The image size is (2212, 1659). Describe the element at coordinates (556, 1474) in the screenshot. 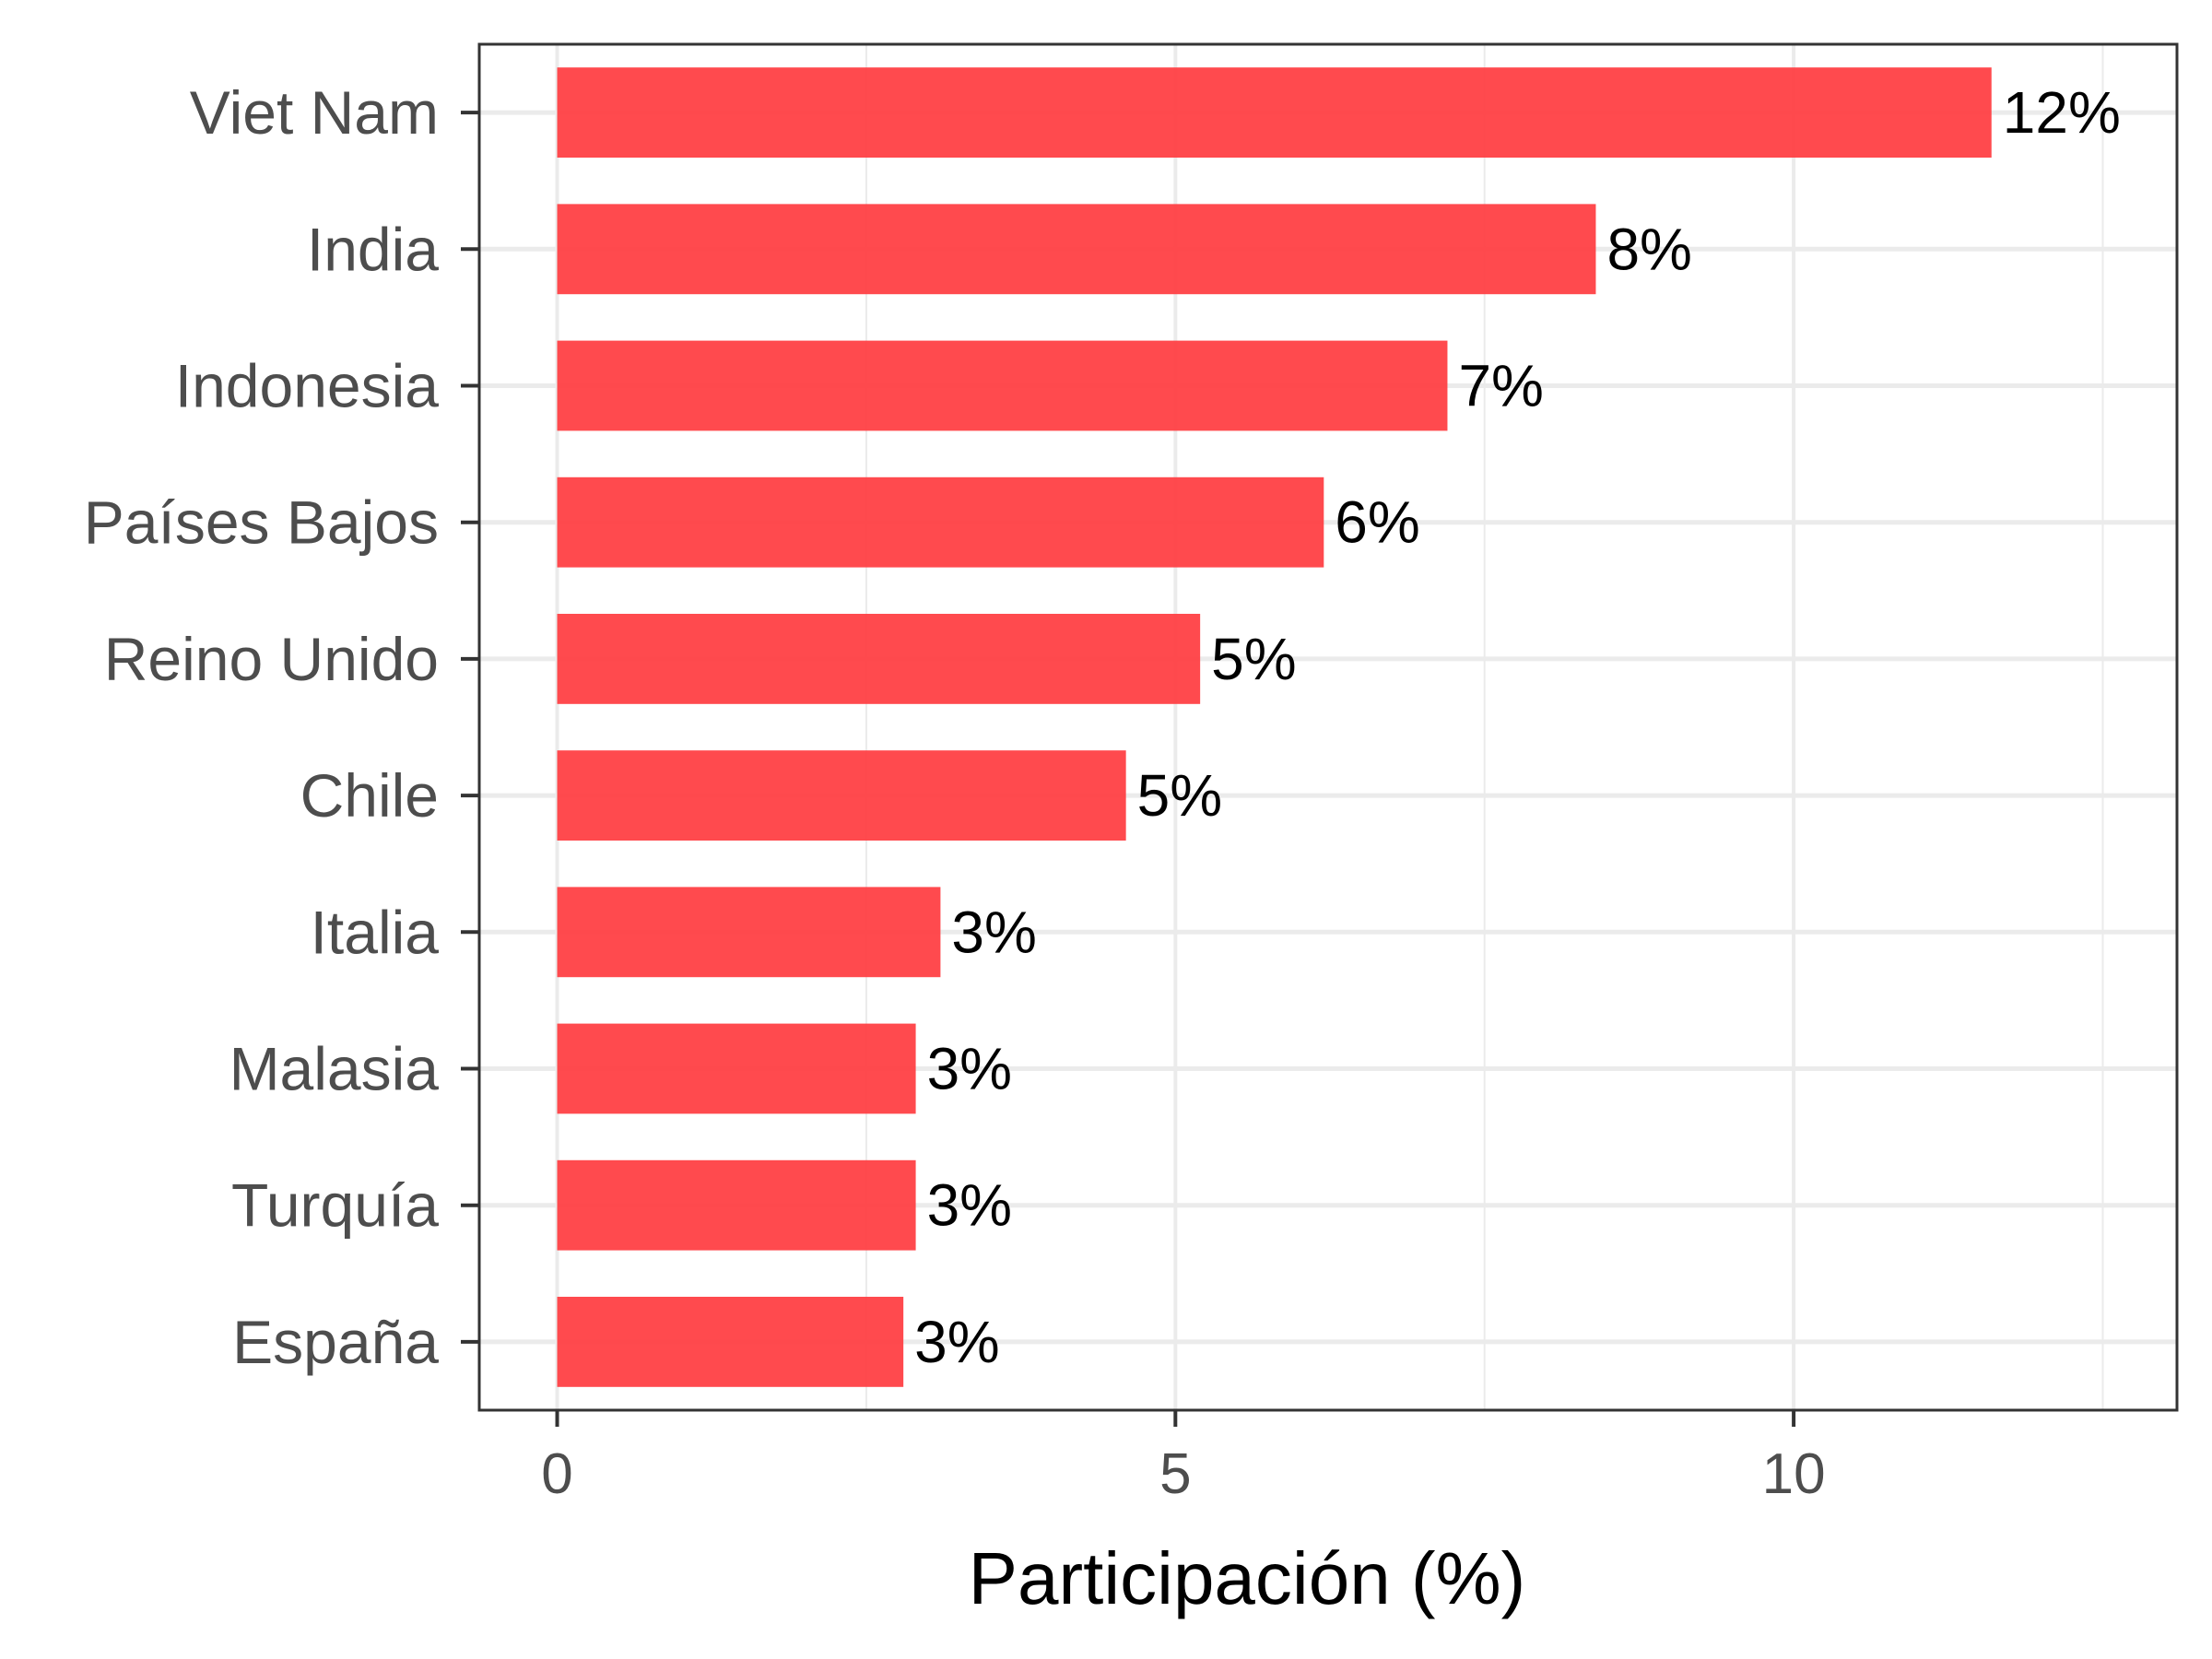

I see `x-tick-label: 0` at that location.